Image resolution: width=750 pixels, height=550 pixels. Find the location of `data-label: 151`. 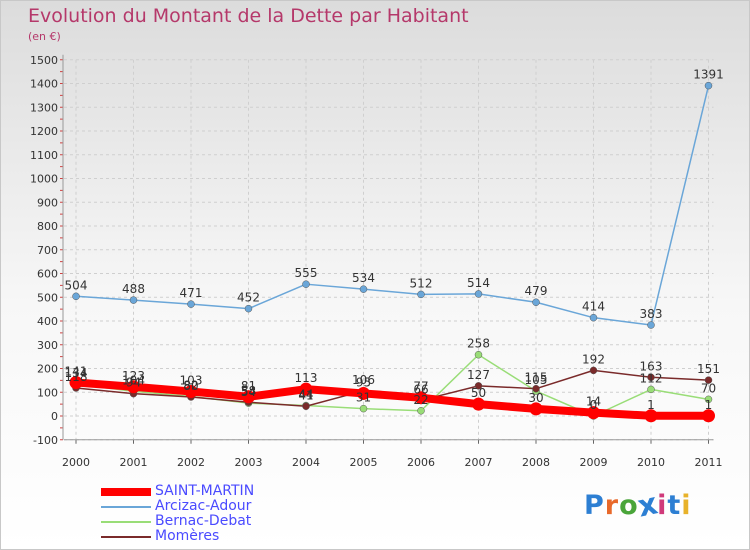

data-label: 151 is located at coordinates (708, 369).